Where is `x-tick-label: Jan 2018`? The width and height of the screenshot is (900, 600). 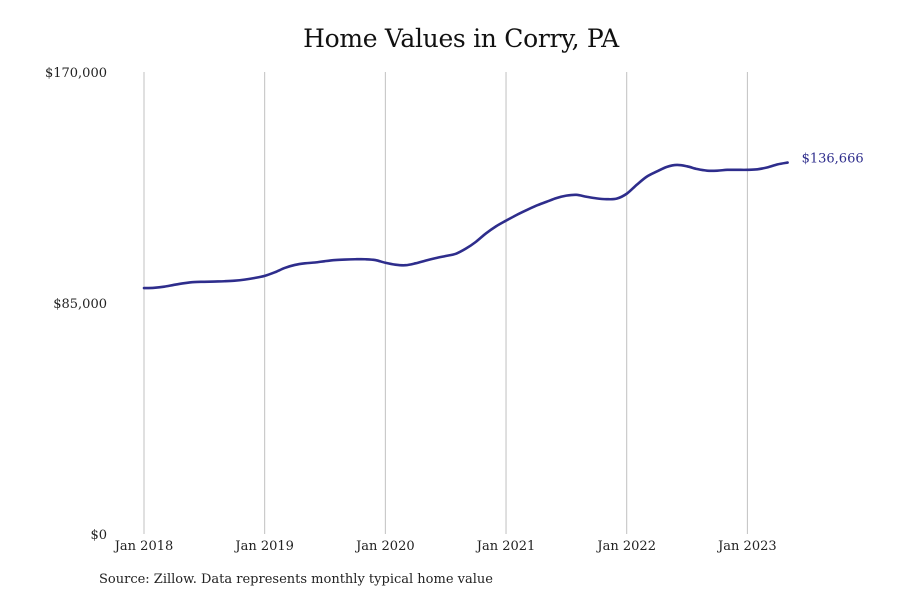
x-tick-label: Jan 2018 is located at coordinates (143, 546).